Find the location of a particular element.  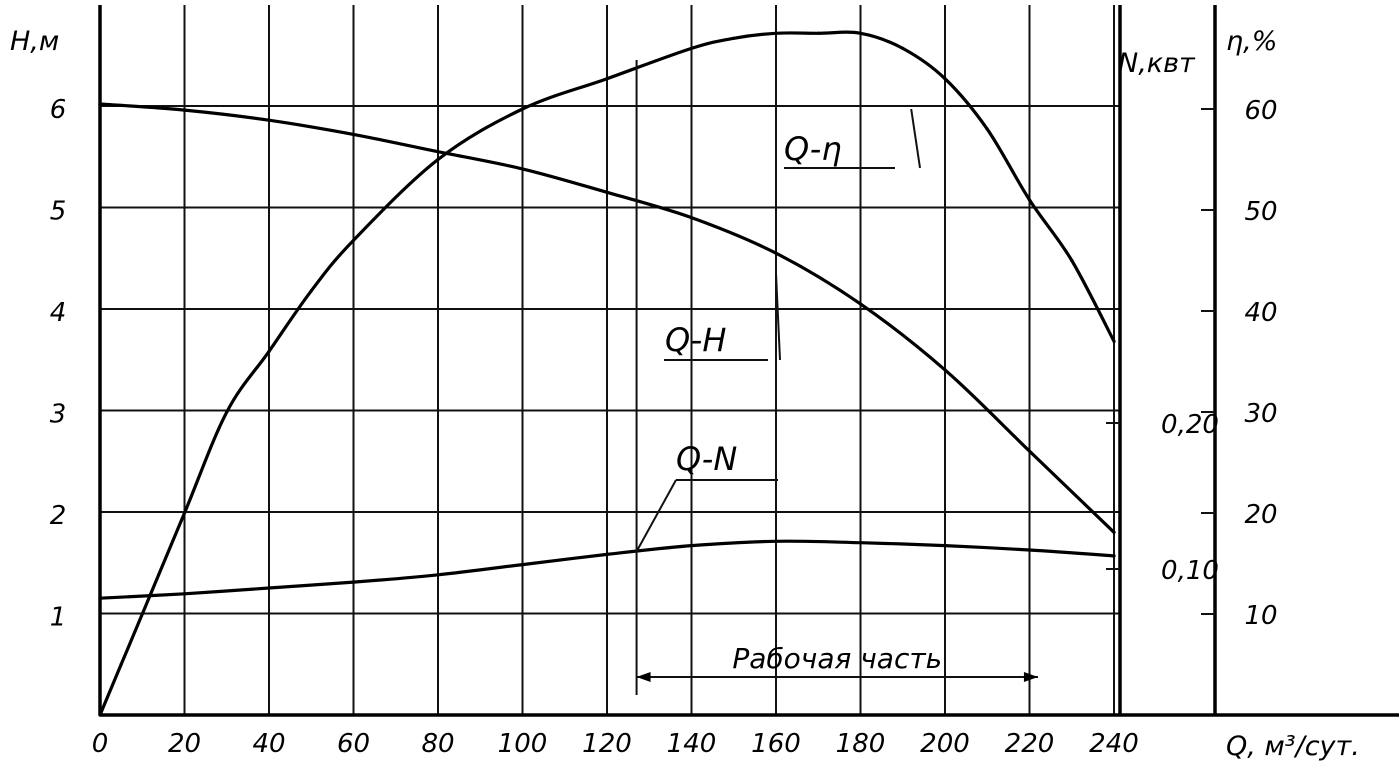

series-label-Q-η: Q-η is located at coordinates (813, 149).